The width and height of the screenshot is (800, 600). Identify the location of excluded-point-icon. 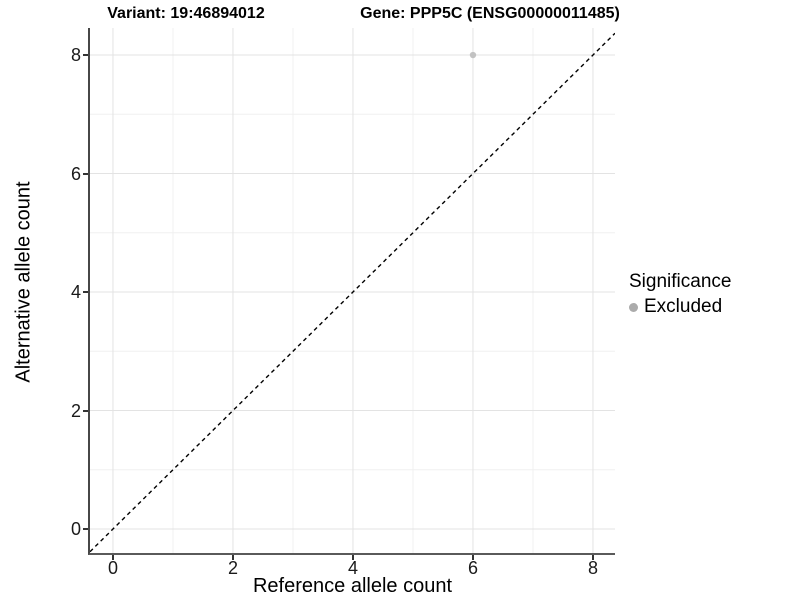
(633, 307).